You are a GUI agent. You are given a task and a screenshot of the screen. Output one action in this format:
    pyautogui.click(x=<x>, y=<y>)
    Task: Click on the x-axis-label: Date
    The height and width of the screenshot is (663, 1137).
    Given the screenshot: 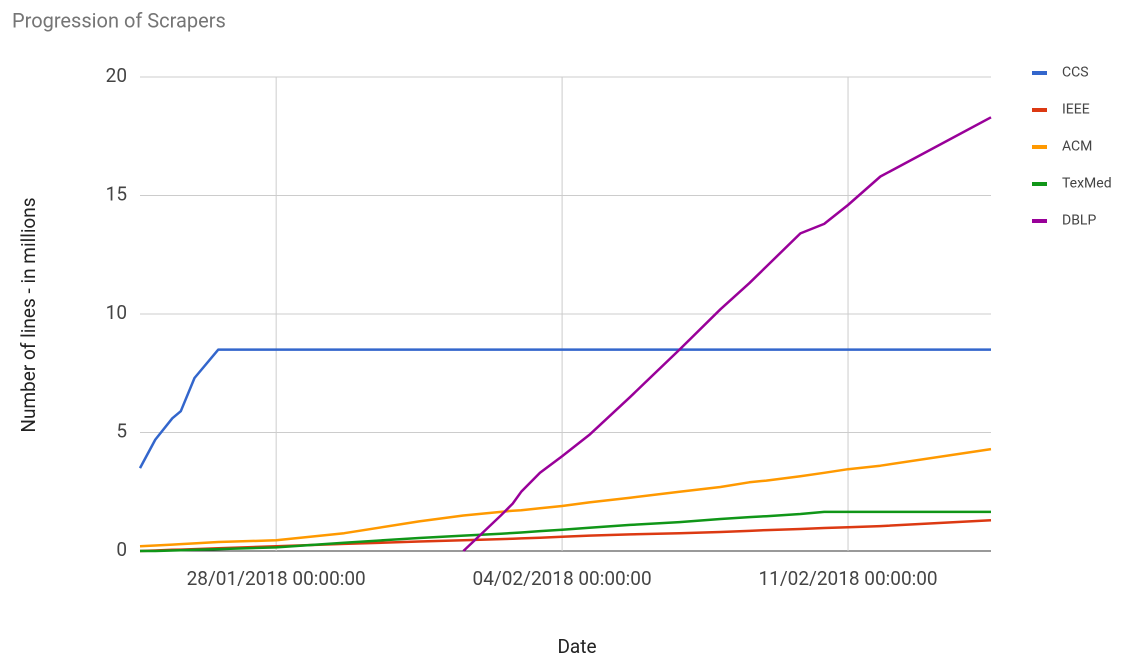 What is the action you would take?
    pyautogui.click(x=576, y=646)
    